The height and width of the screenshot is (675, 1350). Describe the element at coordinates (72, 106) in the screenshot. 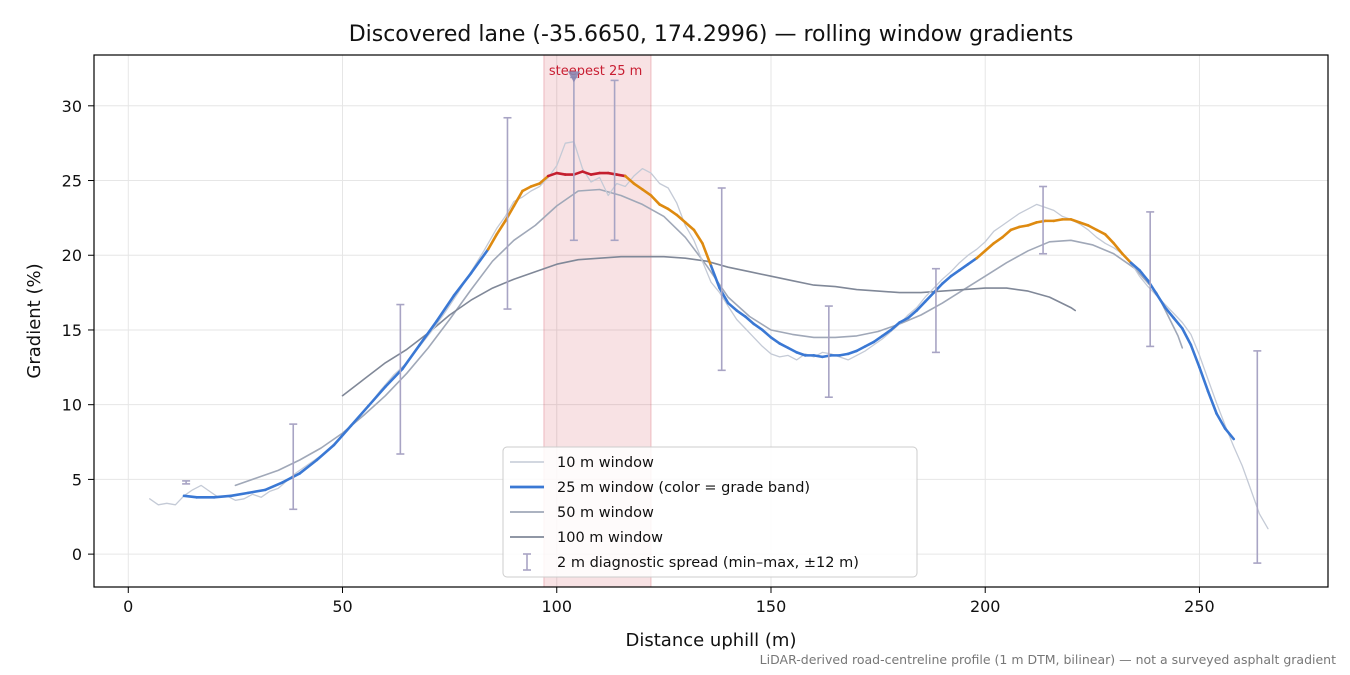

I see `y-tick-label: 30` at that location.